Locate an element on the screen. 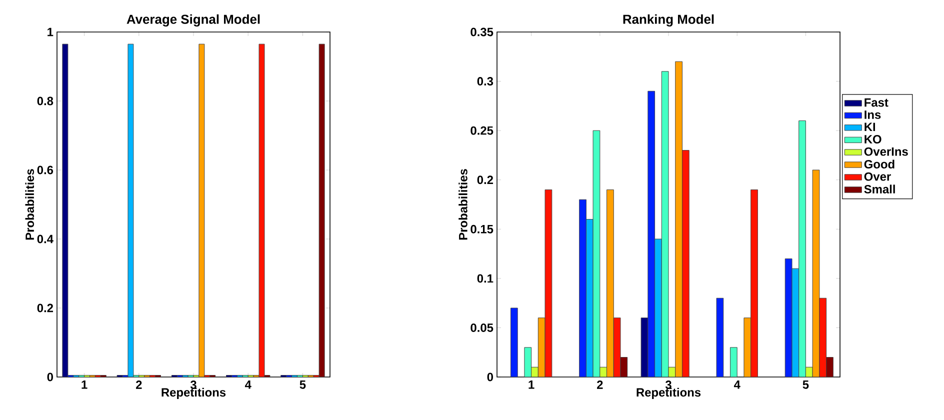 The image size is (944, 420). y-tick-label: 0.25 is located at coordinates (482, 130).